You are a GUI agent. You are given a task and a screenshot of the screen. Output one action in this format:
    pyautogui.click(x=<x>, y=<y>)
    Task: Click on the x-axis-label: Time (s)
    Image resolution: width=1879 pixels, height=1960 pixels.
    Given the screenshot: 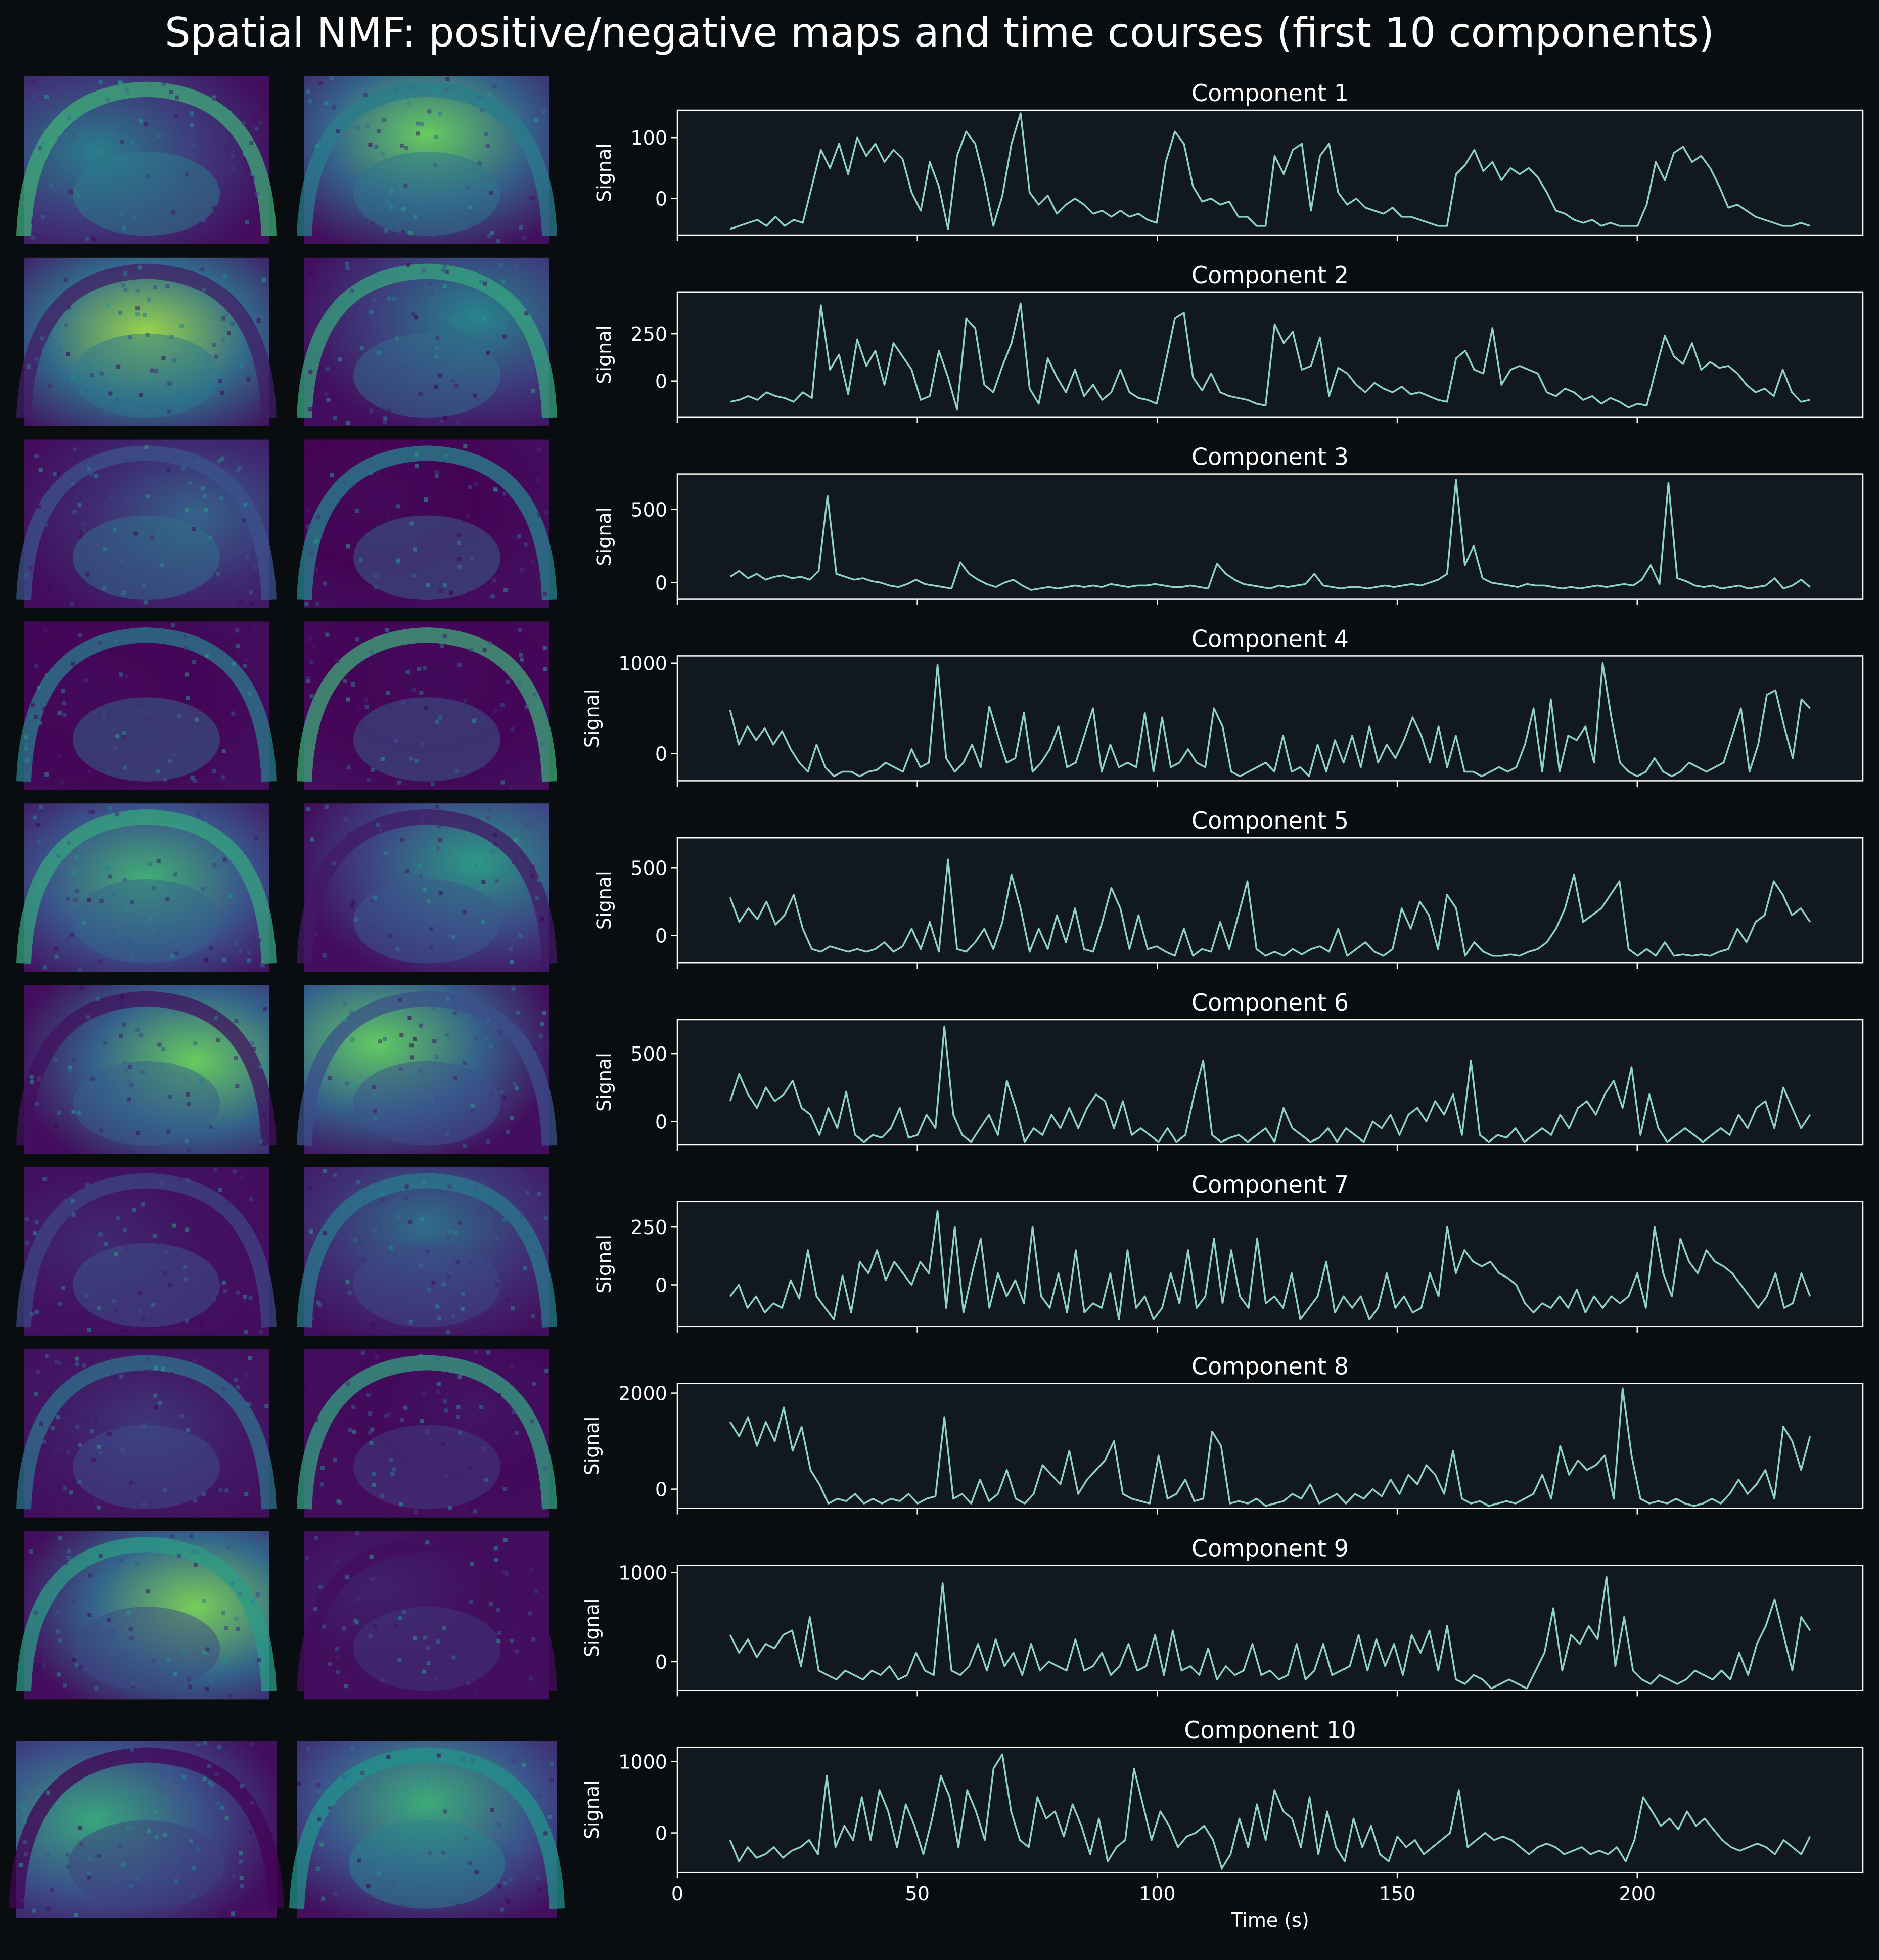 What is the action you would take?
    pyautogui.click(x=1269, y=1920)
    